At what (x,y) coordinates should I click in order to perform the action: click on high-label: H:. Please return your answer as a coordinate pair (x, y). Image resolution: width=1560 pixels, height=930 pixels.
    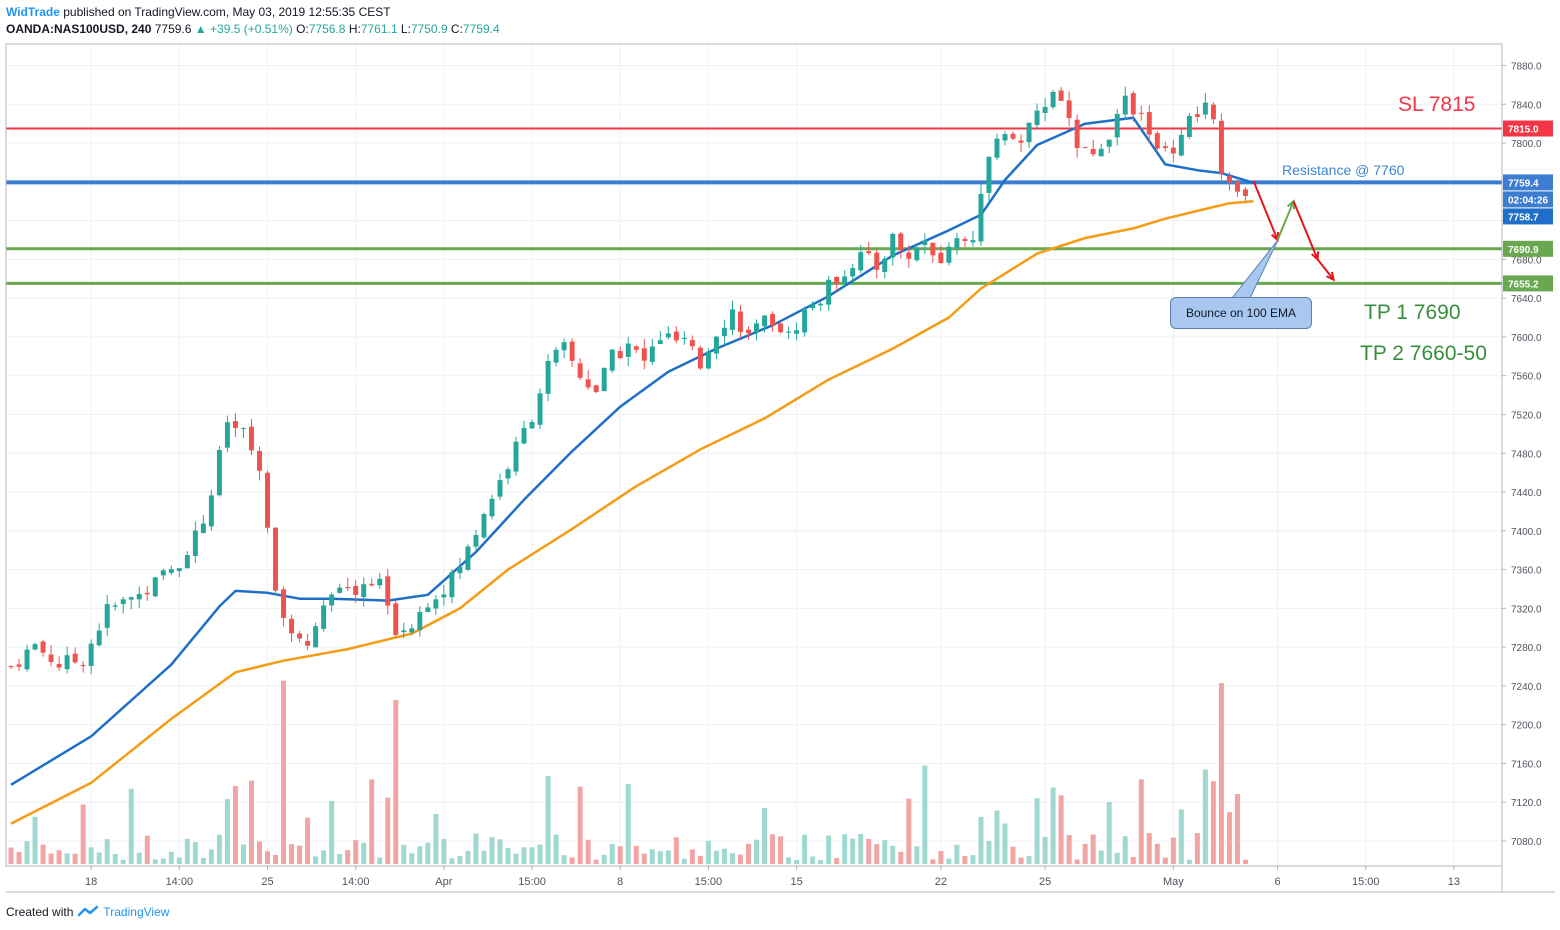
    Looking at the image, I should click on (354, 29).